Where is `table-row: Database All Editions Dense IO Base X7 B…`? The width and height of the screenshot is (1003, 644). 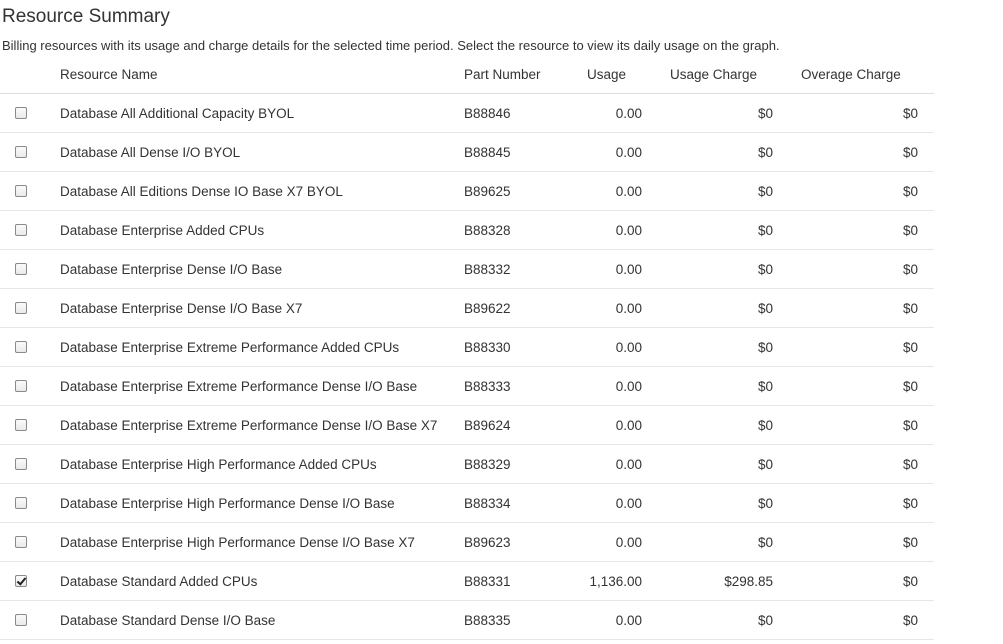
table-row: Database All Editions Dense IO Base X7 B… is located at coordinates (467, 191).